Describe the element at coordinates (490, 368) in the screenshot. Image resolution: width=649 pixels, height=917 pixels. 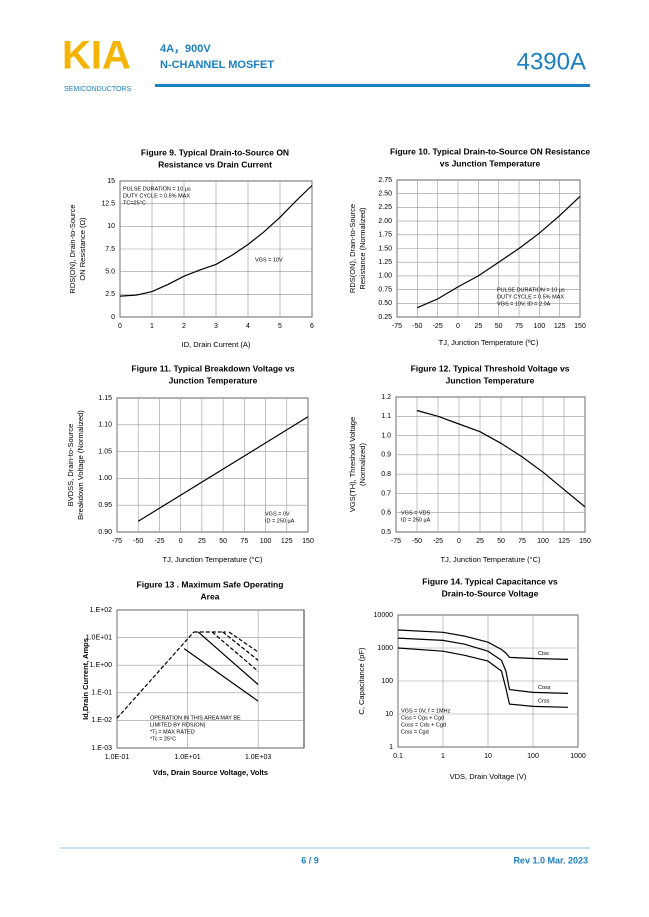
I see `chart-title: Figure 12. Typical Threshold Voltage vs` at that location.